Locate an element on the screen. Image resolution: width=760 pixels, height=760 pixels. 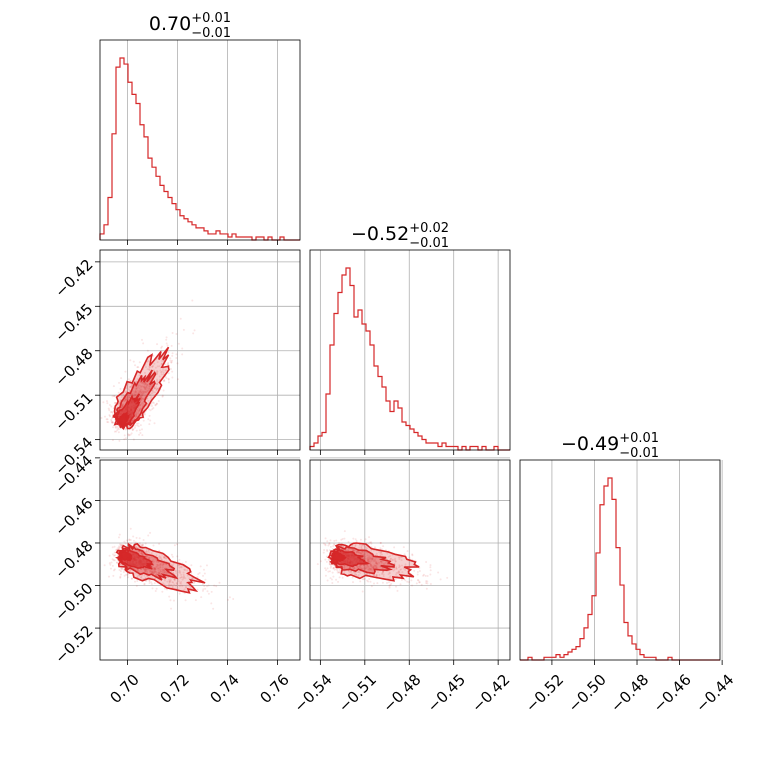
histogram-panel-2: −0.49+0.01−0.01 is located at coordinates (621, 548).